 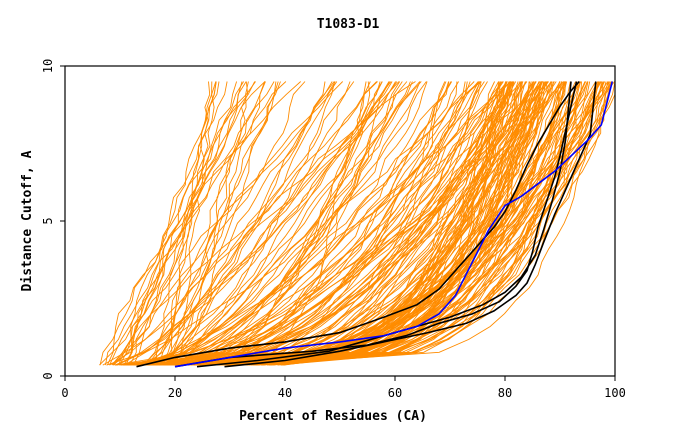 What do you see at coordinates (48, 375) in the screenshot?
I see `y-tick-label: 0` at bounding box center [48, 375].